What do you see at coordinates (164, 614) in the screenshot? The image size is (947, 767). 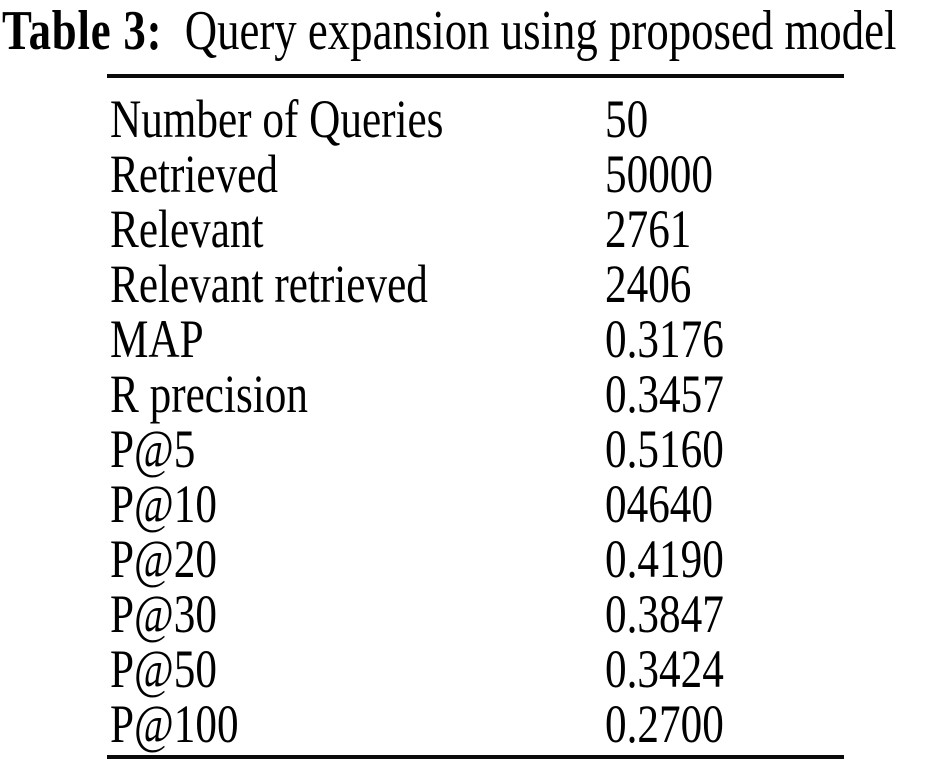 I see `row-label: P@30` at bounding box center [164, 614].